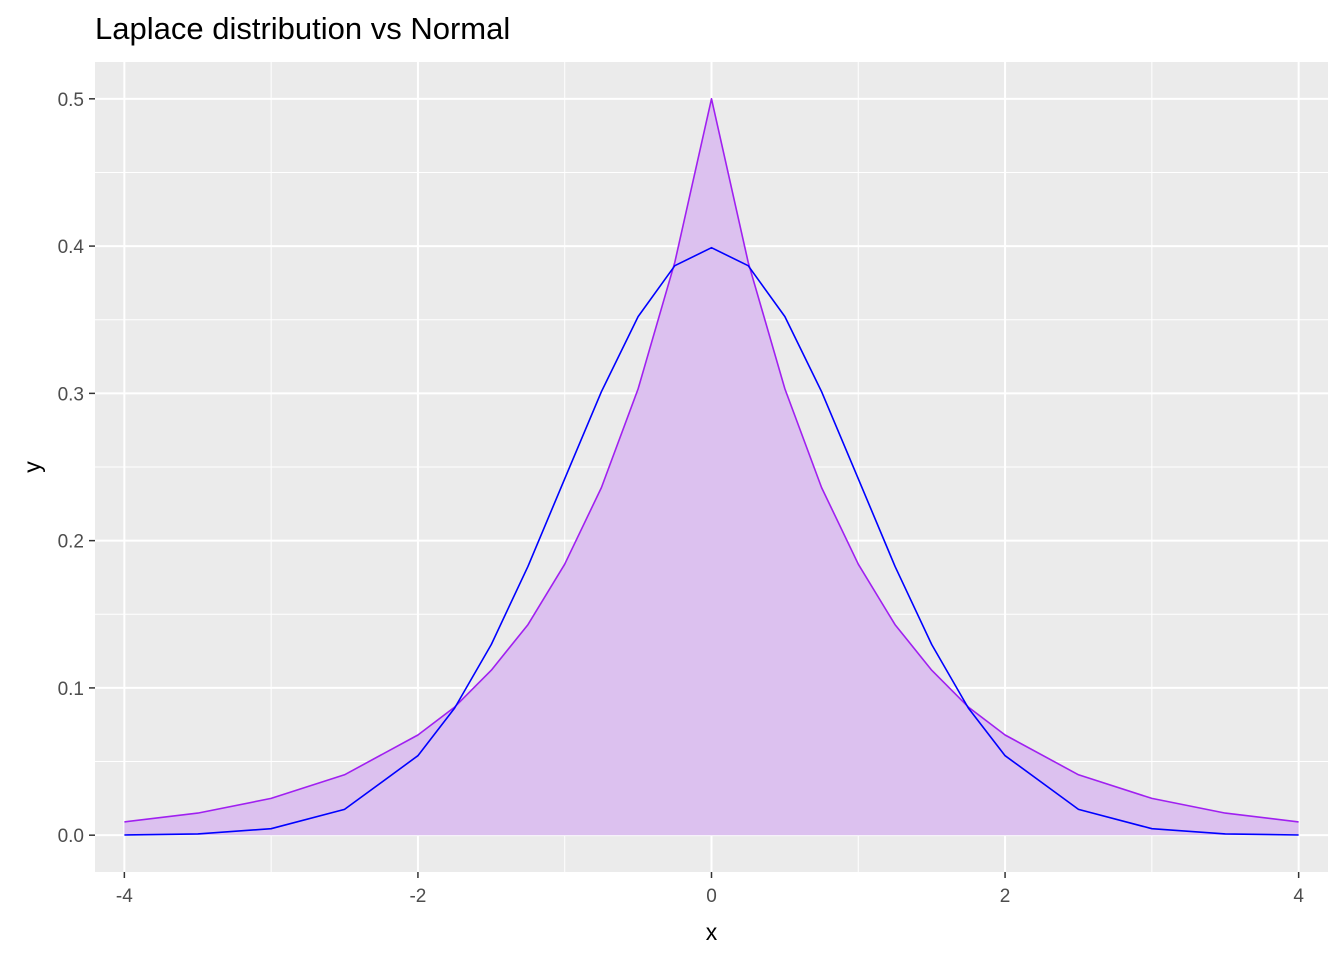 The image size is (1344, 960). Describe the element at coordinates (71, 100) in the screenshot. I see `y-tick-label: 0.5` at that location.